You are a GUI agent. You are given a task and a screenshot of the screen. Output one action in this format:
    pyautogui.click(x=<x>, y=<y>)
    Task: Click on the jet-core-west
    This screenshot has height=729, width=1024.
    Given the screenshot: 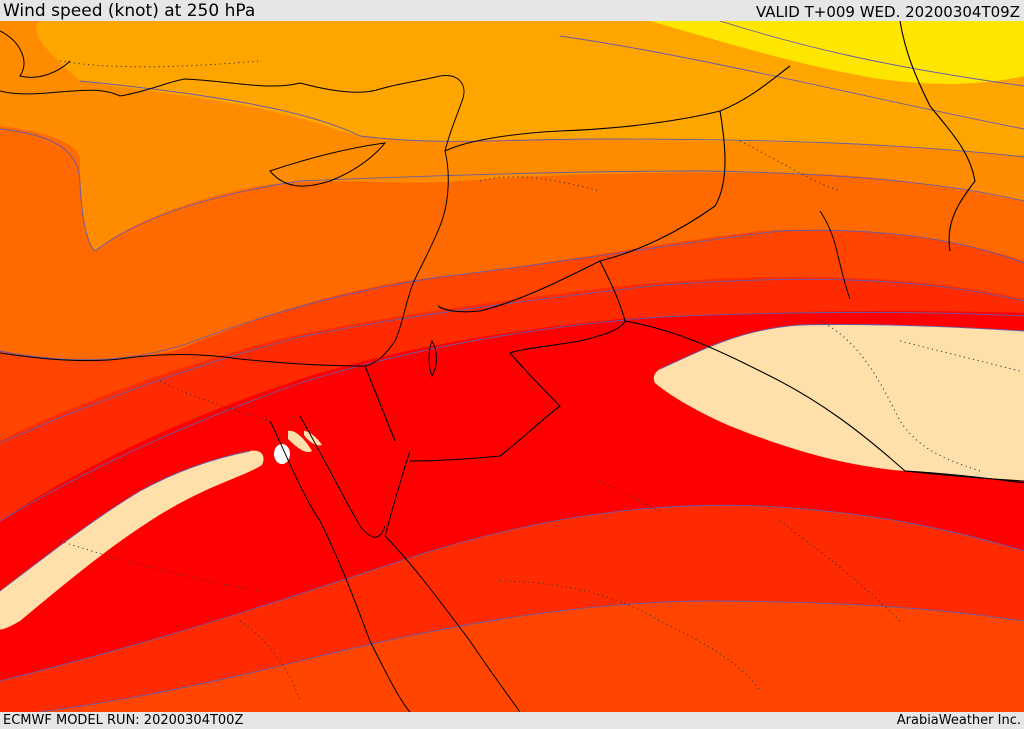 What is the action you would take?
    pyautogui.click(x=132, y=540)
    